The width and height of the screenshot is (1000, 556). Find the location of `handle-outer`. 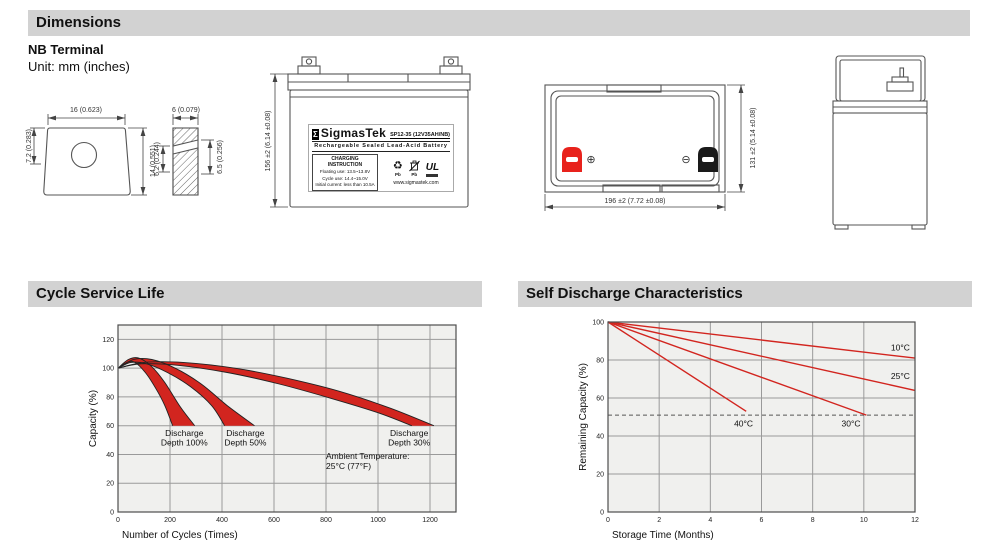

handle-outer is located at coordinates (880, 78).